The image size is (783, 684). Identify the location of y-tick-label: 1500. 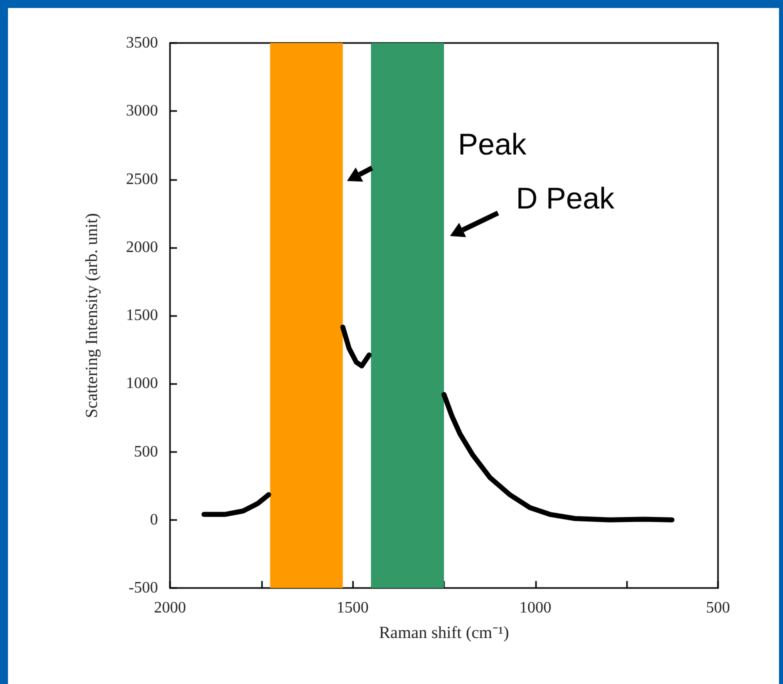
(142, 315).